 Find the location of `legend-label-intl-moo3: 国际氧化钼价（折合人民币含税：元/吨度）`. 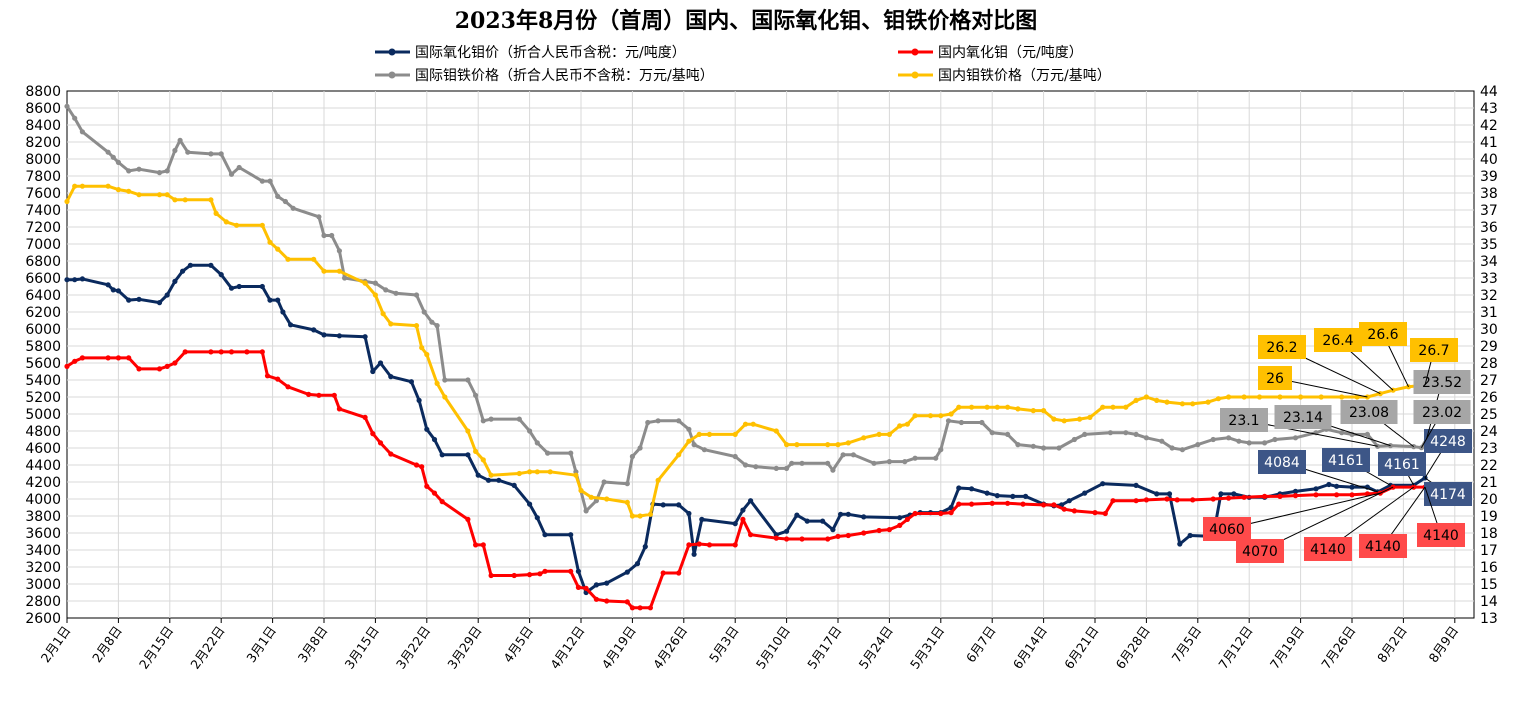

legend-label-intl-moo3: 国际氧化钼价（折合人民币含税：元/吨度） is located at coordinates (550, 53).